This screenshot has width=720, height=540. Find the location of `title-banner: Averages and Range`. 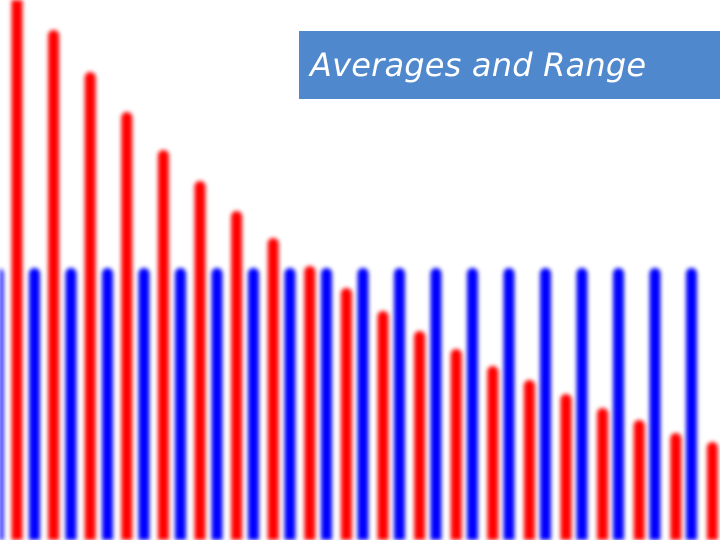

title-banner: Averages and Range is located at coordinates (509, 65).